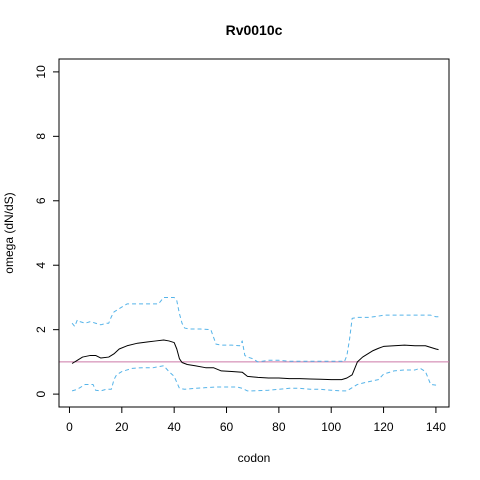 The image size is (480, 480). Describe the element at coordinates (256, 420) in the screenshot. I see `x-axis: 0 20 40 60 80 100 120 140` at that location.